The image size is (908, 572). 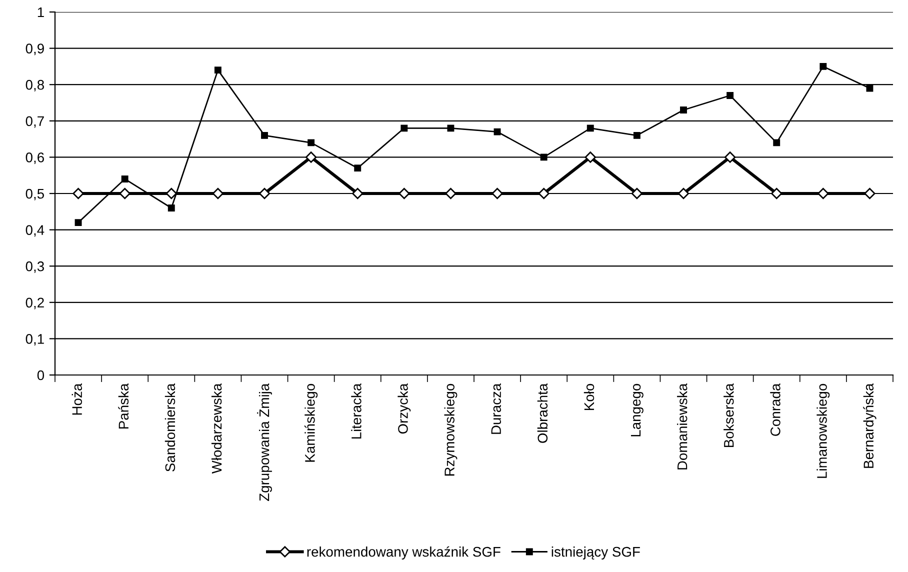 I want to click on legend-label: rekomendowany wskaźnik SGF, so click(x=403, y=553).